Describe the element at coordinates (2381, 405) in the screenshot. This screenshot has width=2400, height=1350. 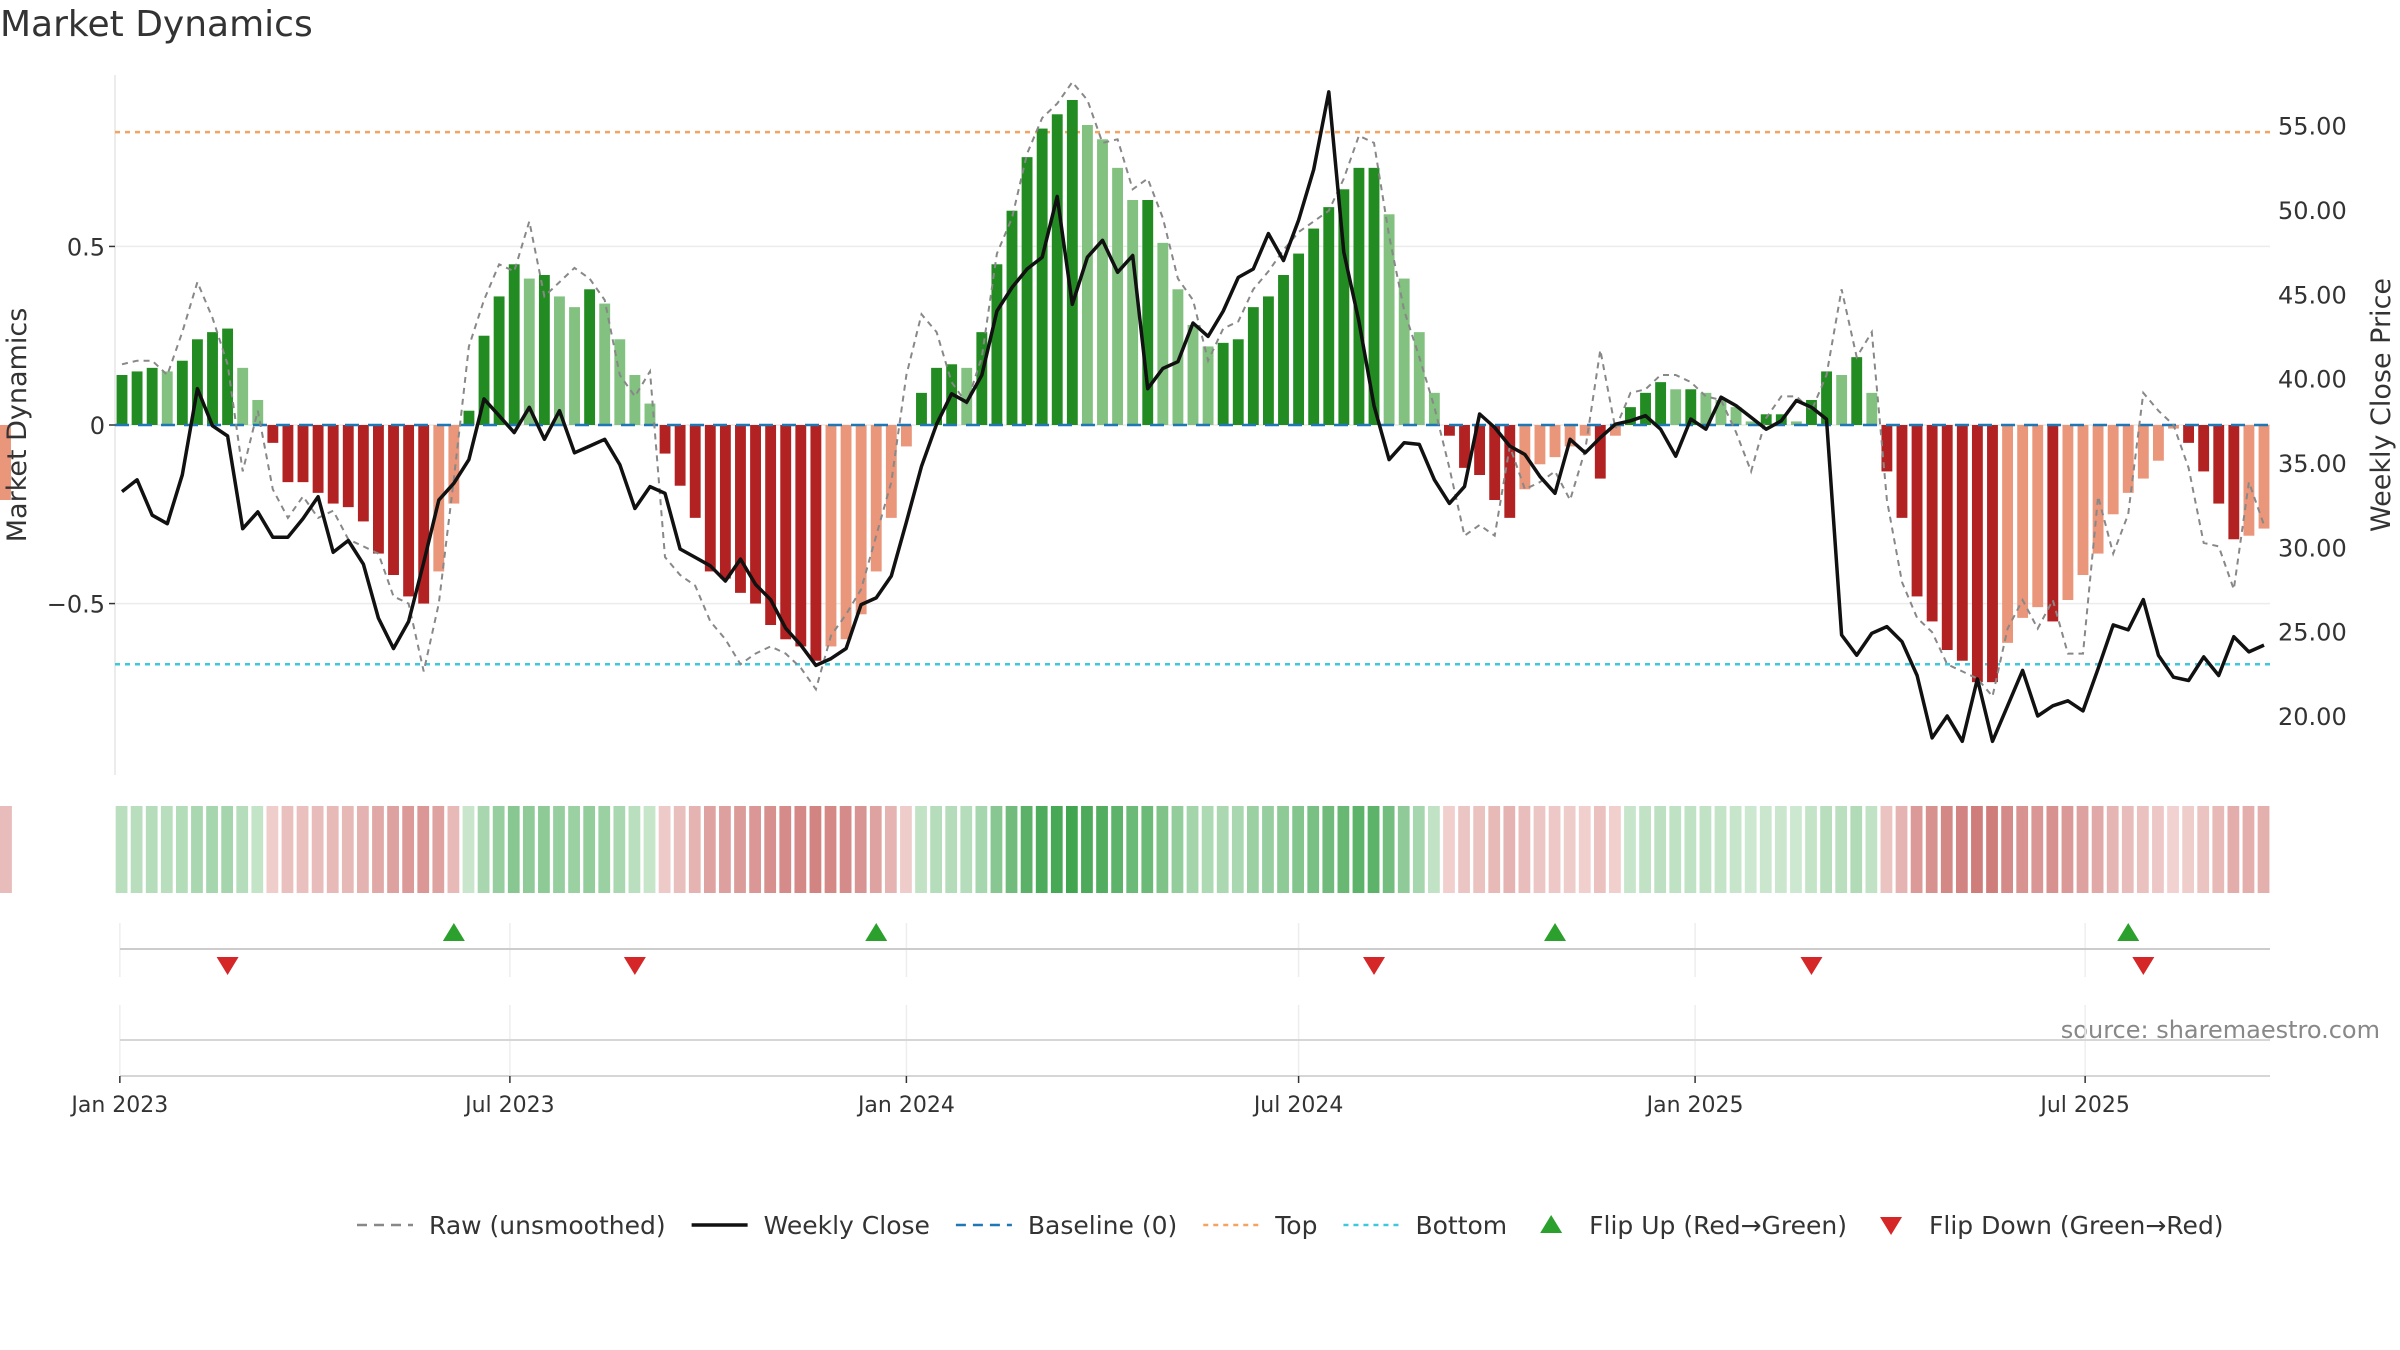
I see `y-right-axis-label: Weekly Close Price` at that location.